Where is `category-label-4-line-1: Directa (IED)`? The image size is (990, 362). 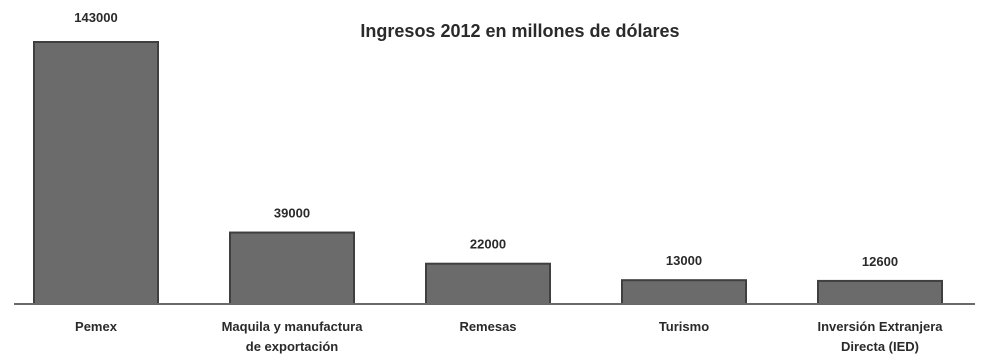 category-label-4-line-1: Directa (IED) is located at coordinates (880, 346).